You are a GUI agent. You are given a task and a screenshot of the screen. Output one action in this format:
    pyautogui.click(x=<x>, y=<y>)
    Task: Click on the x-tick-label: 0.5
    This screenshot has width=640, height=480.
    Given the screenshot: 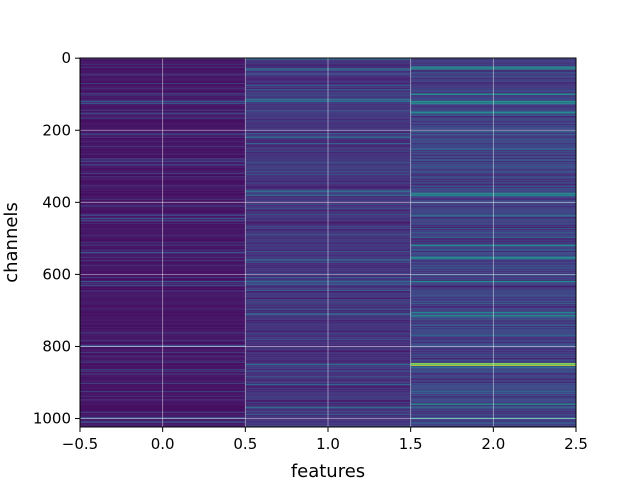 What is the action you would take?
    pyautogui.click(x=245, y=444)
    